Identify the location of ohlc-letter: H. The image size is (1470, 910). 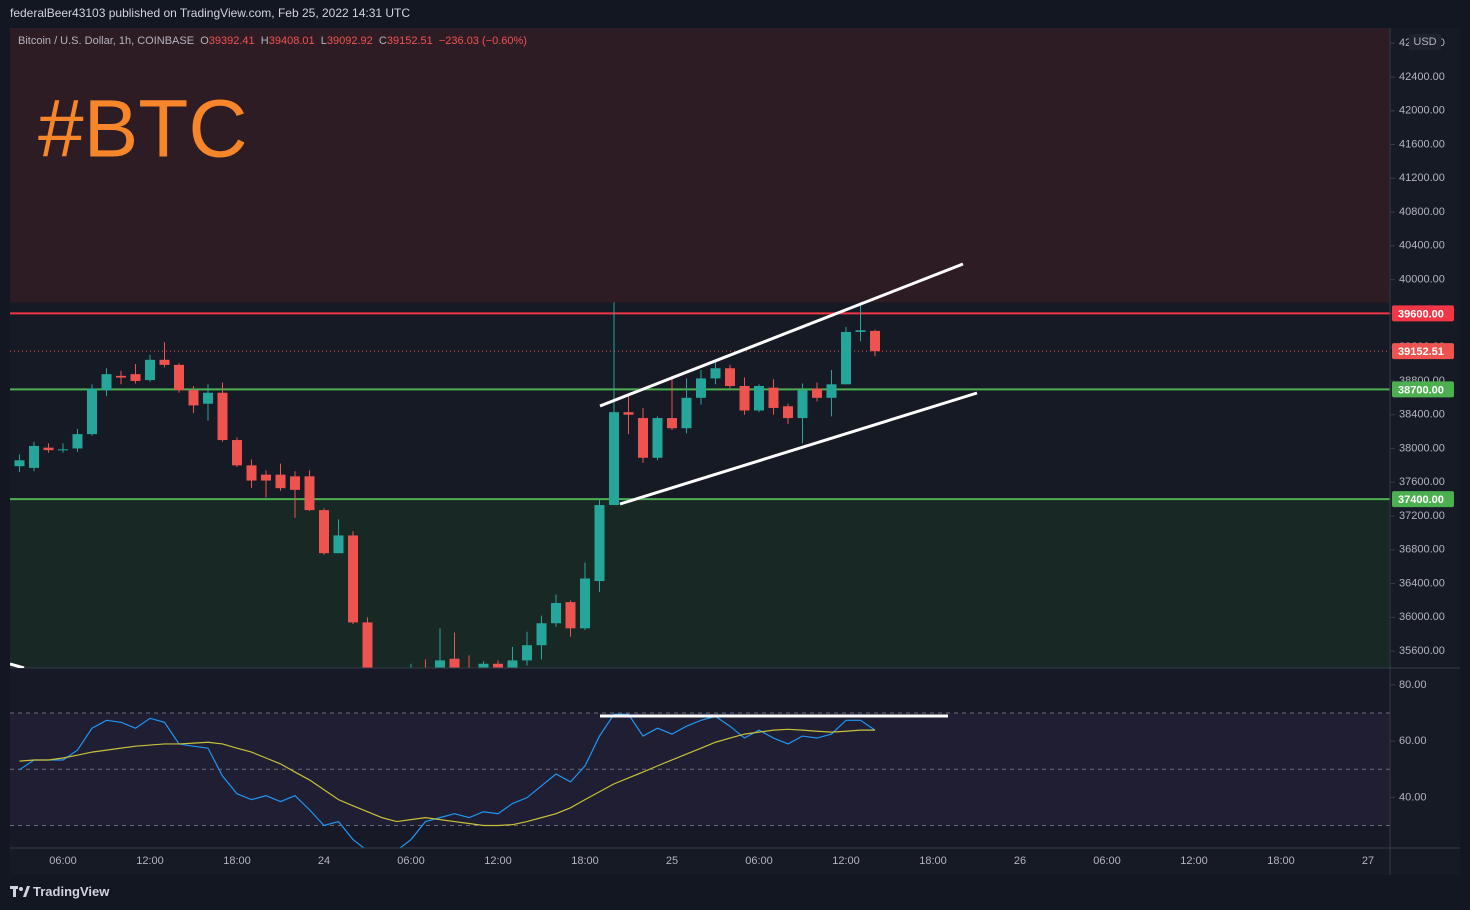
(264, 41).